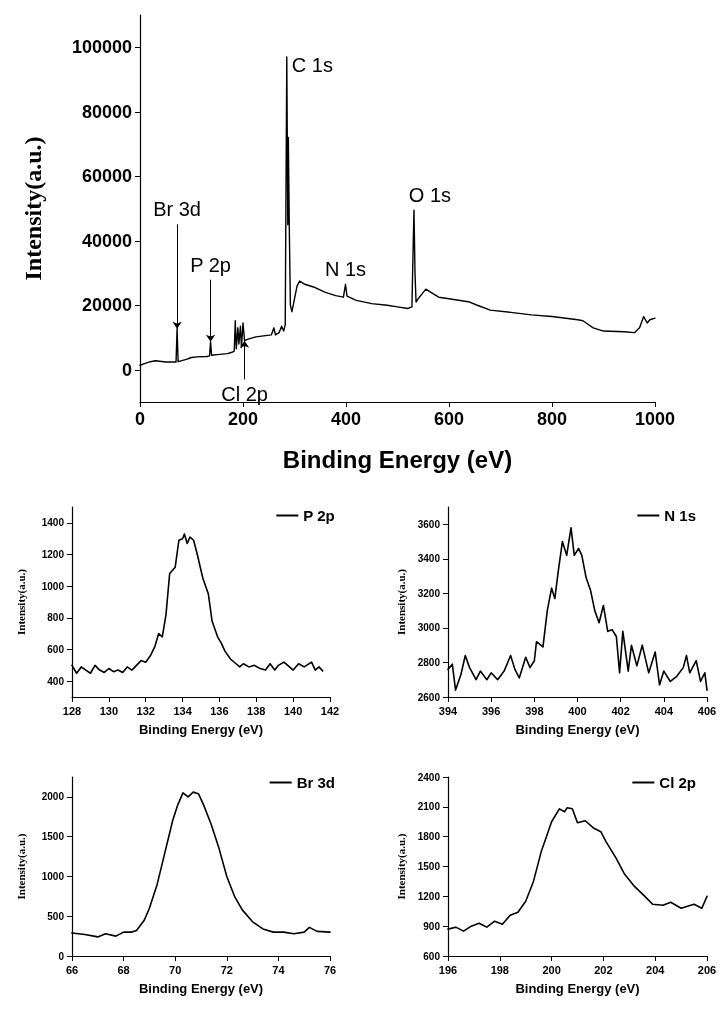 The image size is (721, 1014). Describe the element at coordinates (534, 710) in the screenshot. I see `x-tick-label: 398` at that location.